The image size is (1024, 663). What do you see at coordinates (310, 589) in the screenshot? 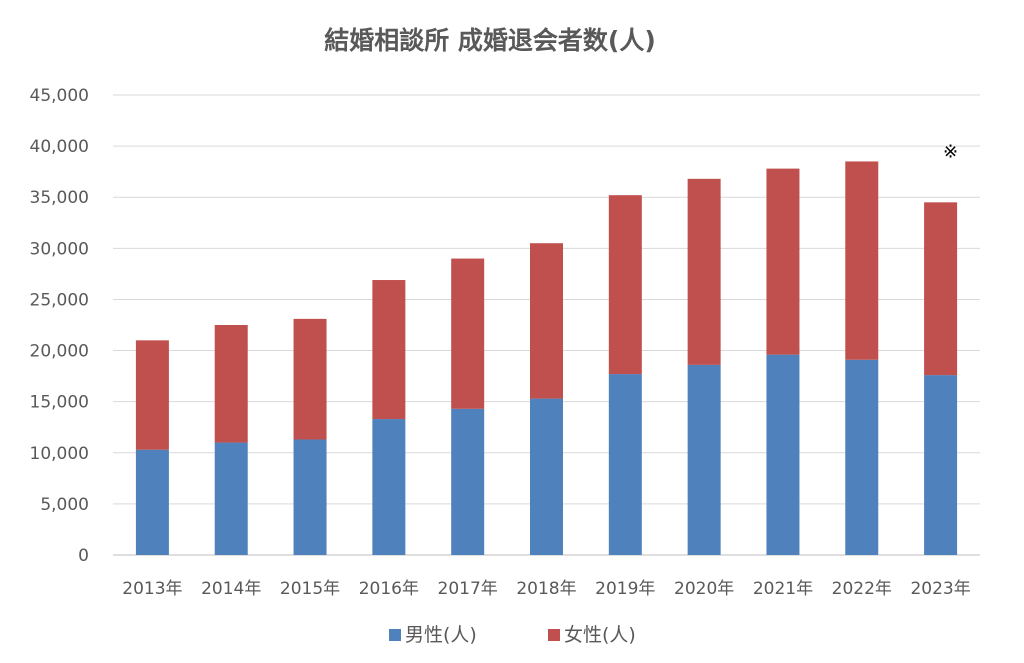
I see `x-tick-label: 2015年` at bounding box center [310, 589].